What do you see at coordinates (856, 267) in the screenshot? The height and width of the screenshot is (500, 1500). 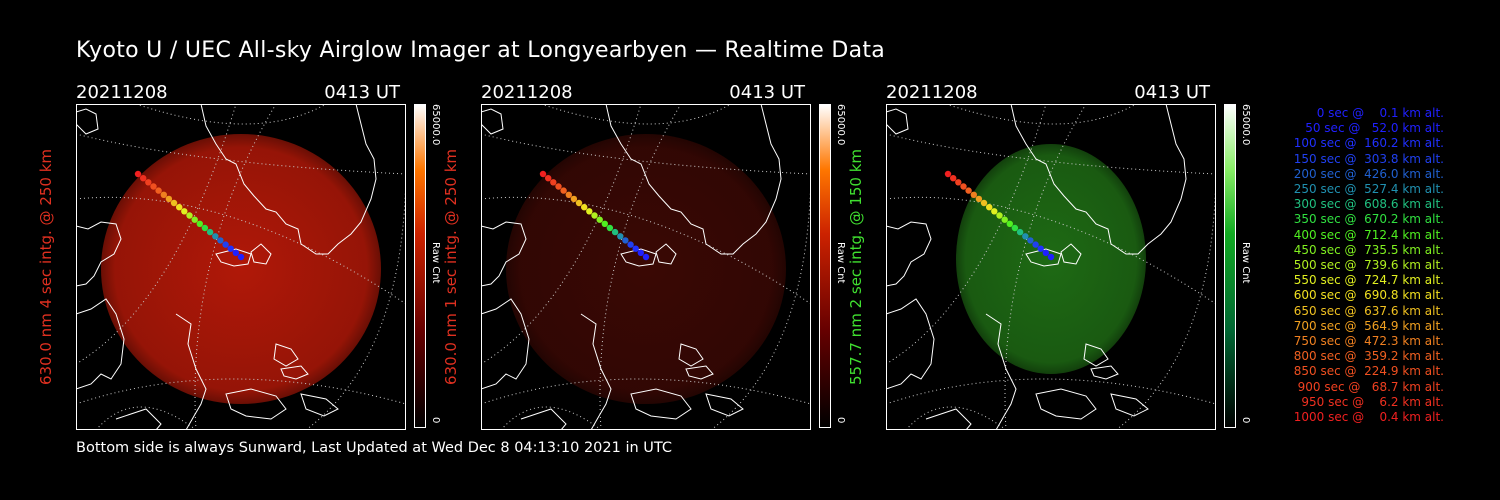 I see `panel-ylabel-text: 557.7 nm 2 sec intg. @ 150 km` at bounding box center [856, 267].